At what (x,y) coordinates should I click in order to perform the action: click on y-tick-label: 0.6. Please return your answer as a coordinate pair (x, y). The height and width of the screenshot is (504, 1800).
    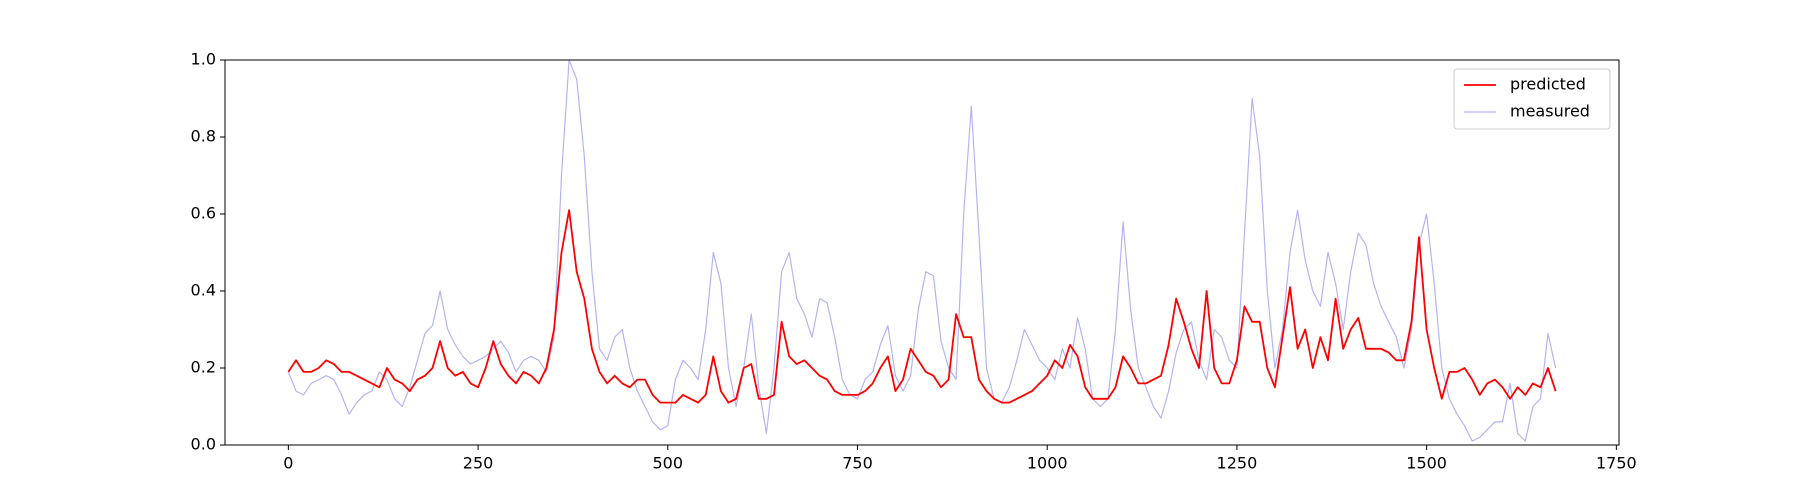
    Looking at the image, I should click on (203, 213).